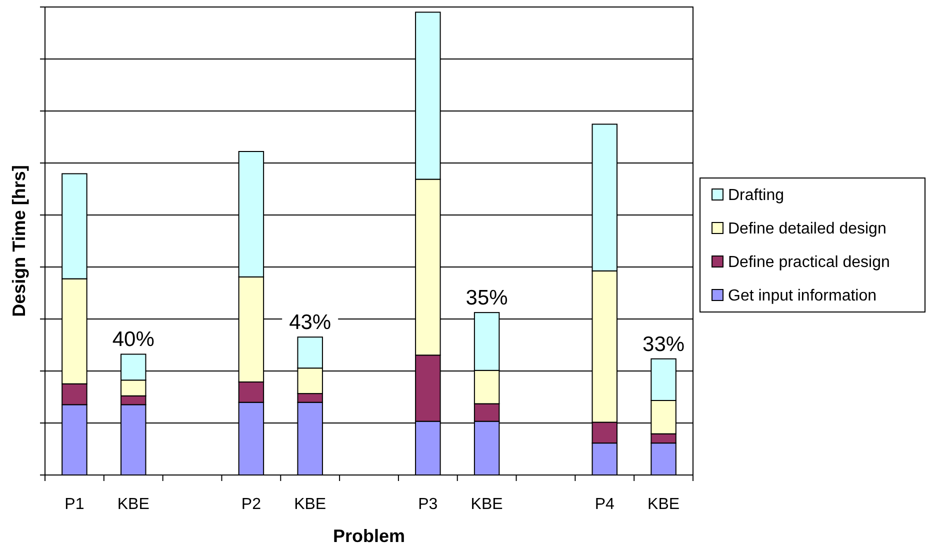 This screenshot has height=549, width=928. Describe the element at coordinates (756, 195) in the screenshot. I see `legend-label: Drafting` at that location.